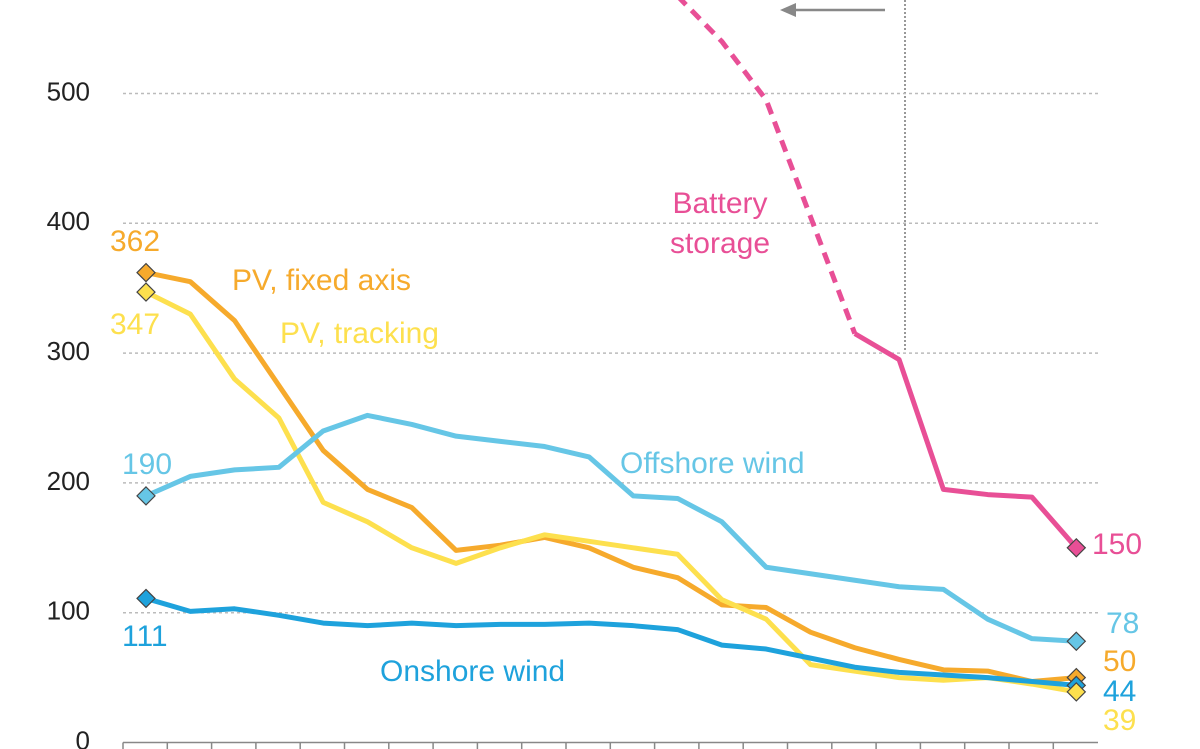 The width and height of the screenshot is (1200, 749). What do you see at coordinates (68, 91) in the screenshot?
I see `y-tick-label: 500` at bounding box center [68, 91].